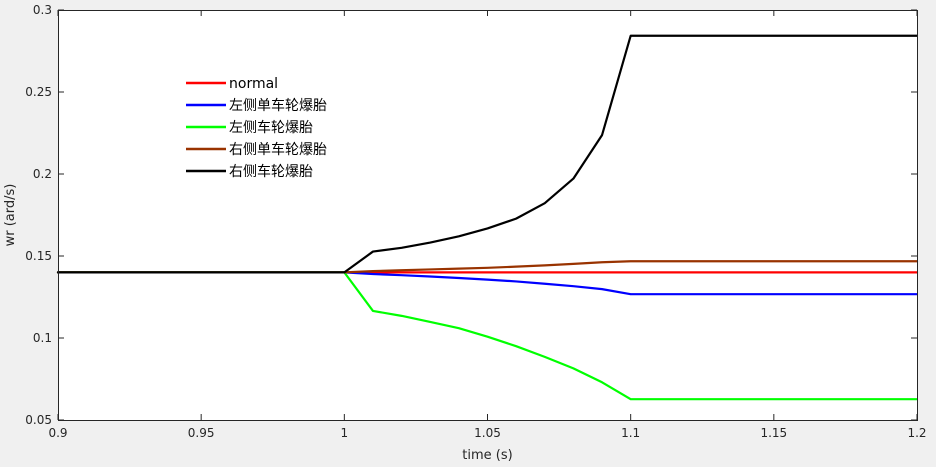 The height and width of the screenshot is (467, 936). I want to click on x-axis-label: time (s), so click(487, 455).